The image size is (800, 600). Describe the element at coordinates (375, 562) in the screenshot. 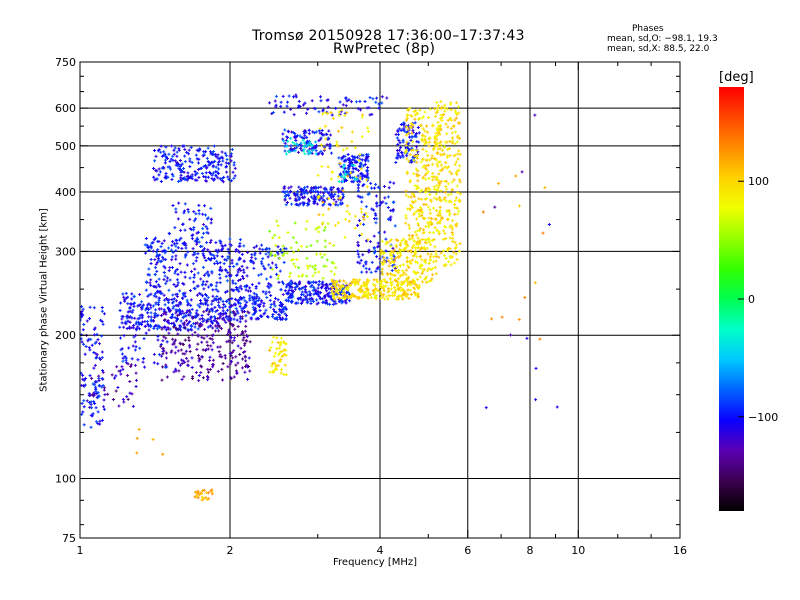

I see `x-axis-label: Frequency [MHz]` at that location.